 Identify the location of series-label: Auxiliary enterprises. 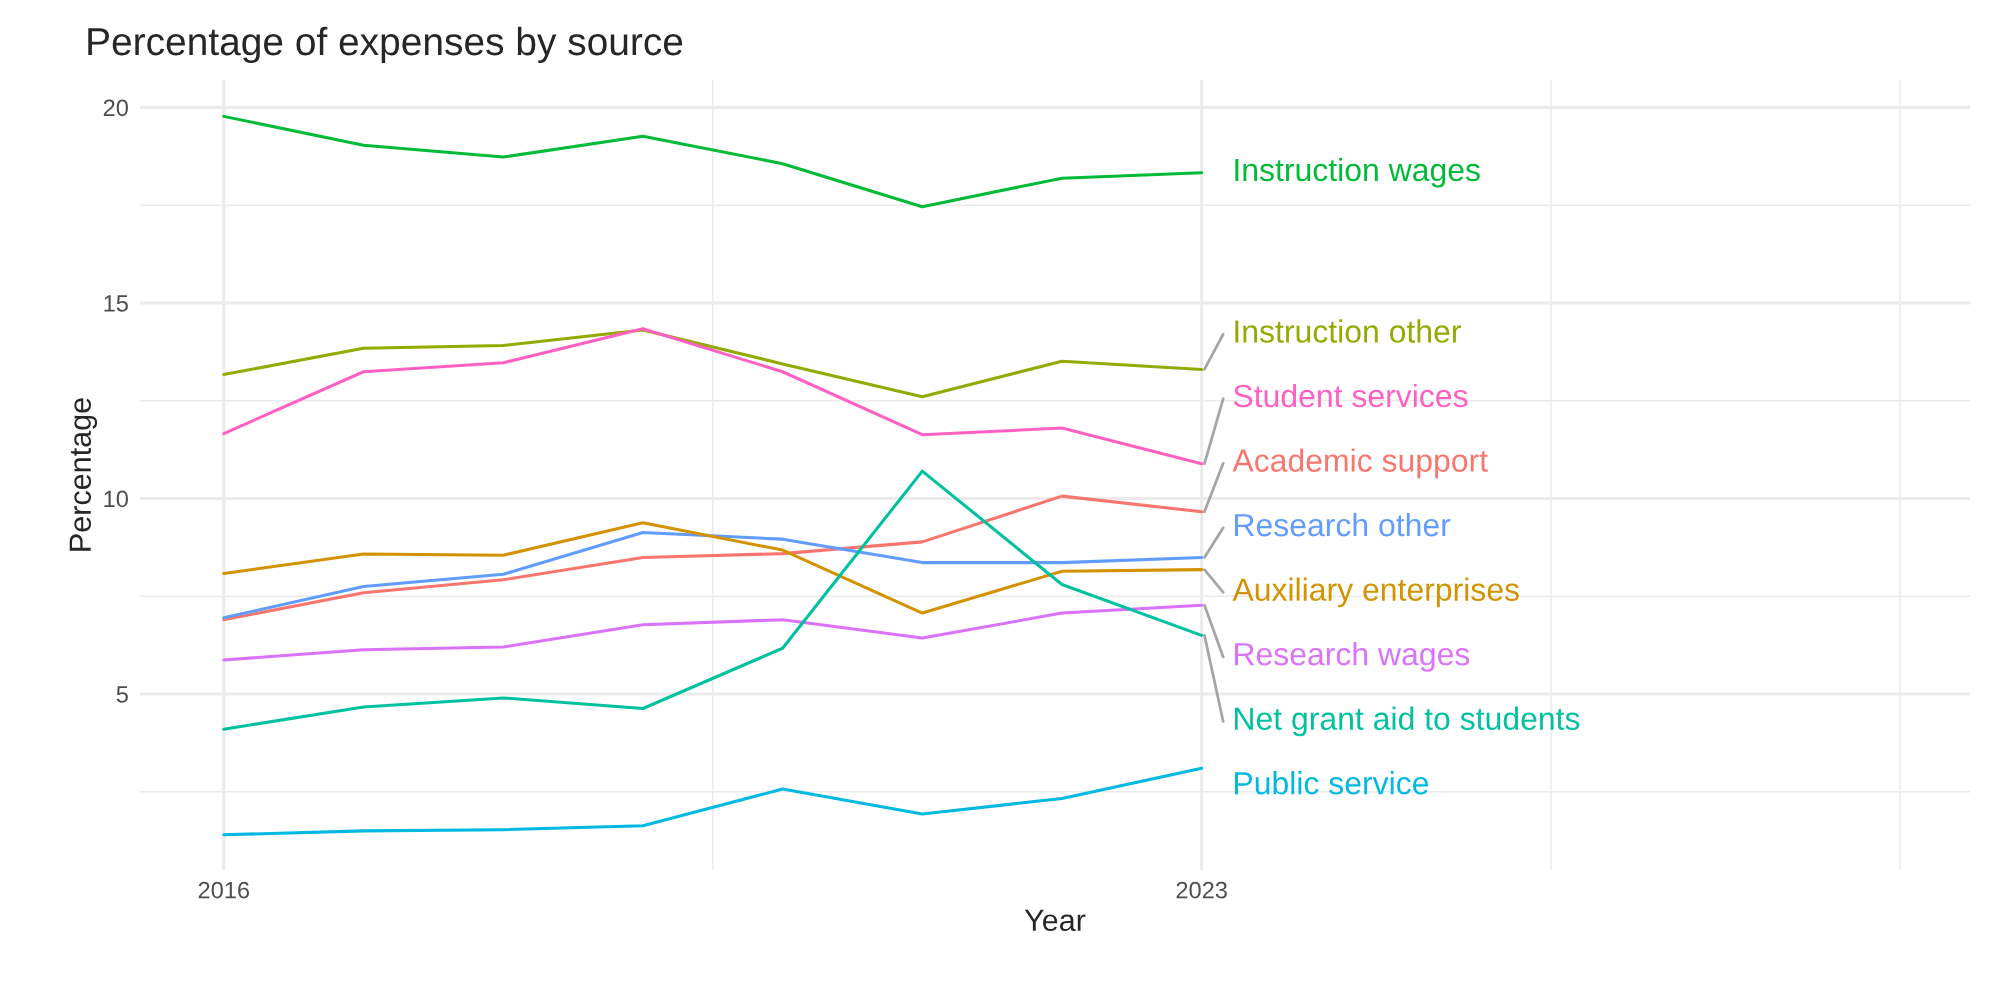
(1375, 592).